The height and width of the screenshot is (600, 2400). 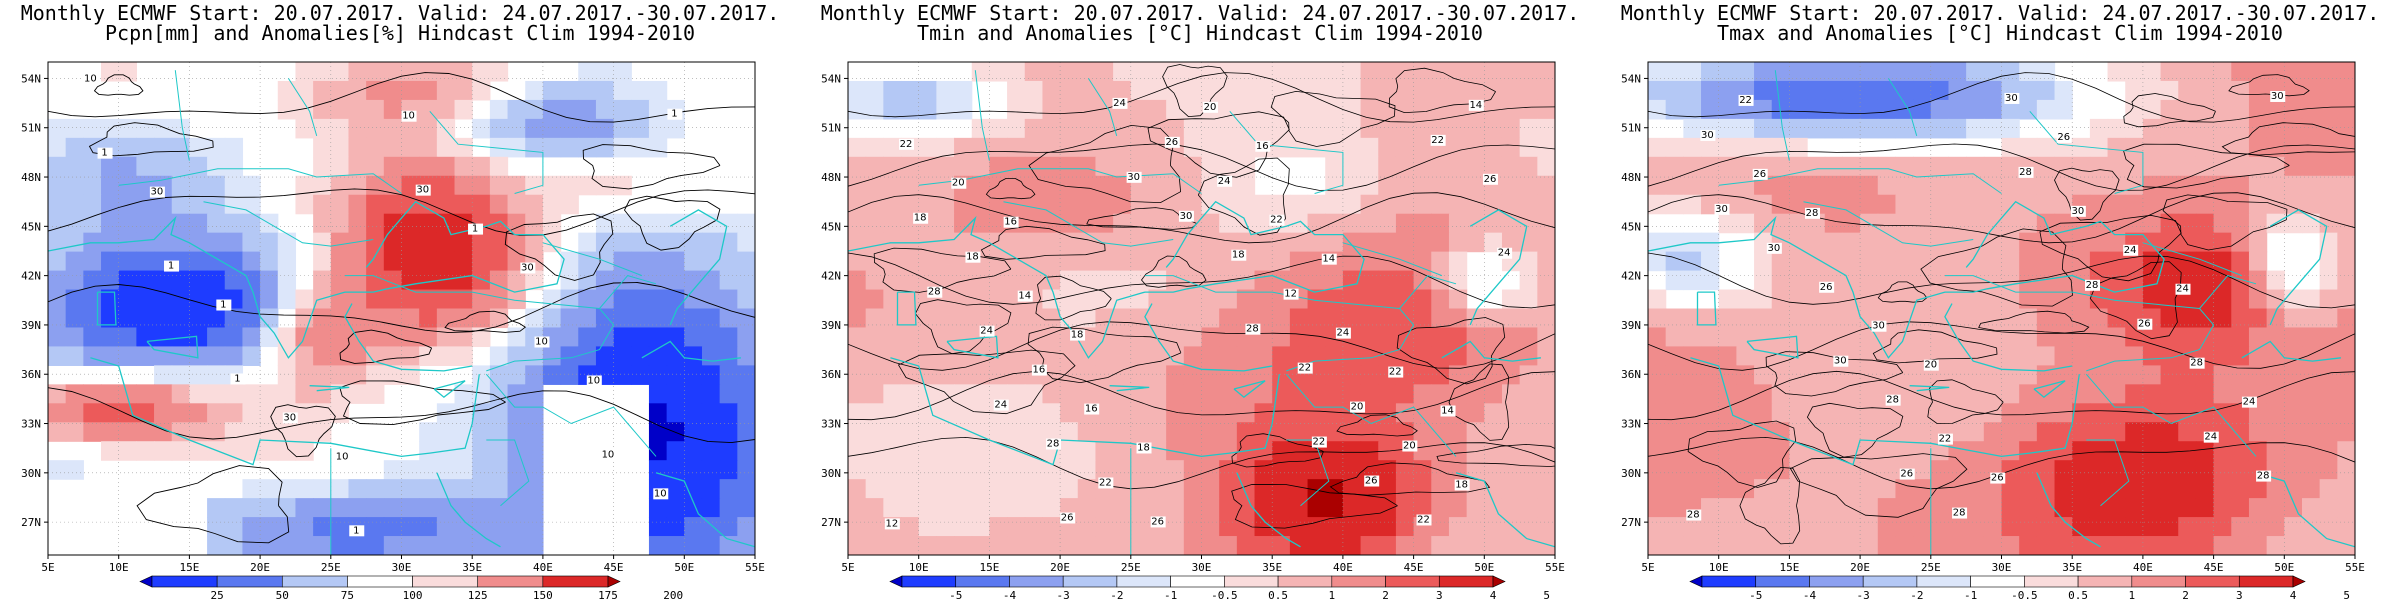 I want to click on x-tick-label: 50E, so click(x=684, y=567).